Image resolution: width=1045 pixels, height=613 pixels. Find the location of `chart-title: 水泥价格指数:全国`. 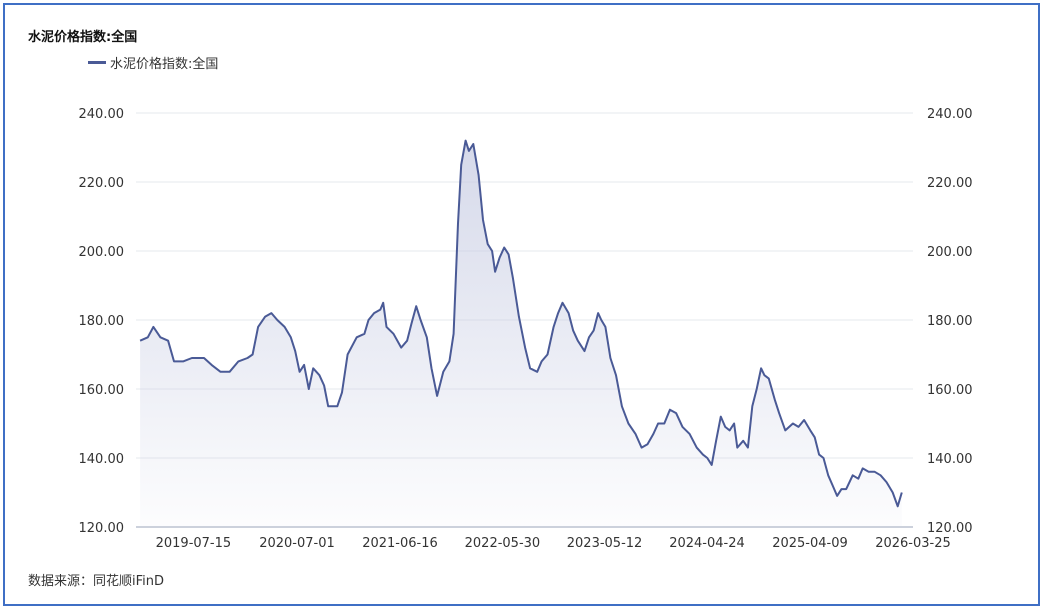

chart-title: 水泥价格指数:全国 is located at coordinates (83, 37).